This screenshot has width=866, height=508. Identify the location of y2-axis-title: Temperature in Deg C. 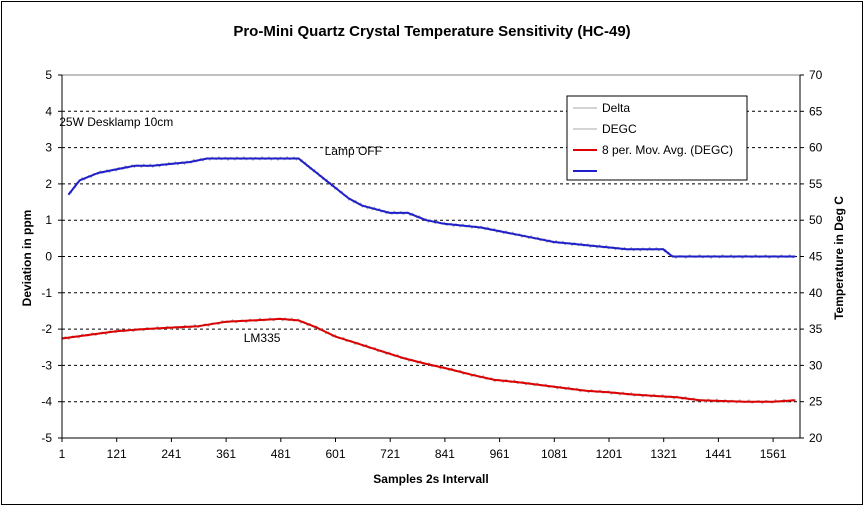
(839, 258).